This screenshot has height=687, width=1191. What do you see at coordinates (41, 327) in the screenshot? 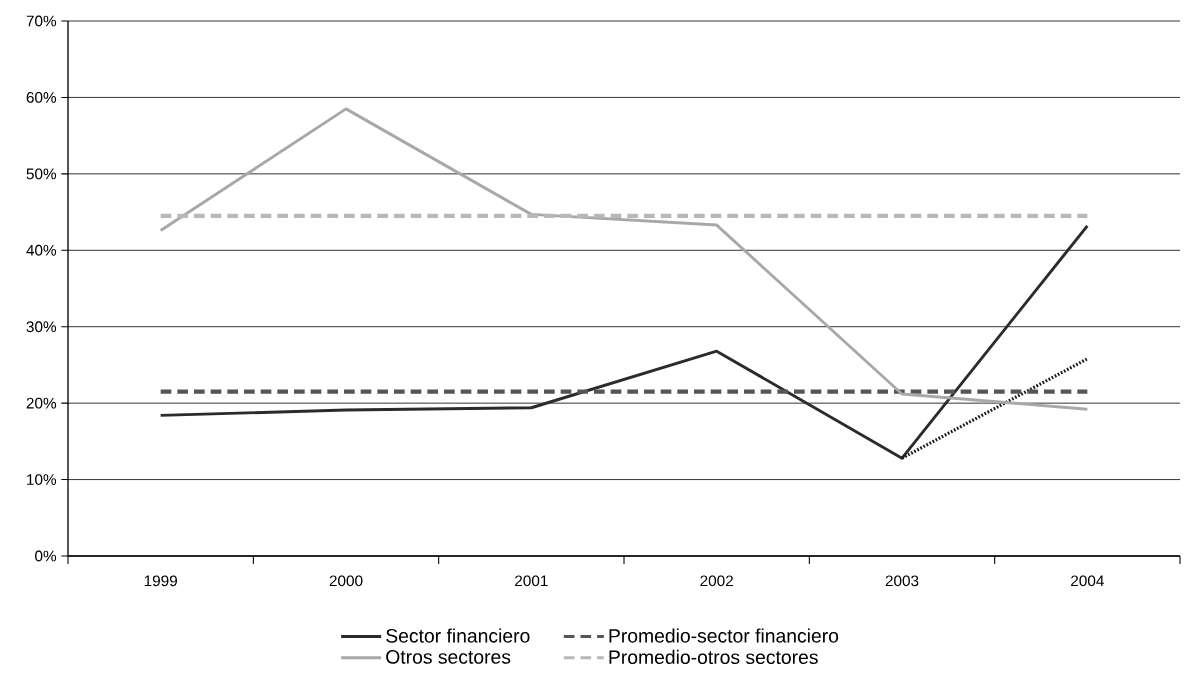
I see `y-tick-label: 30%` at bounding box center [41, 327].